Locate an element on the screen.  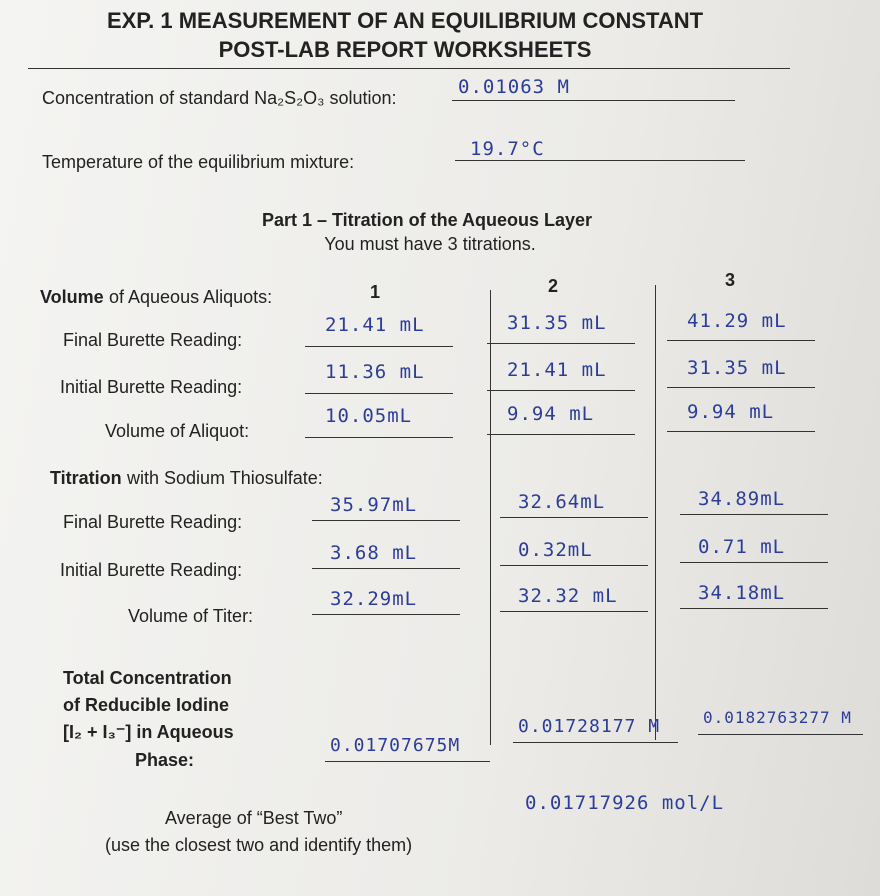
row-label: [I₂ + I₃⁻] in Aqueous is located at coordinates (148, 732).